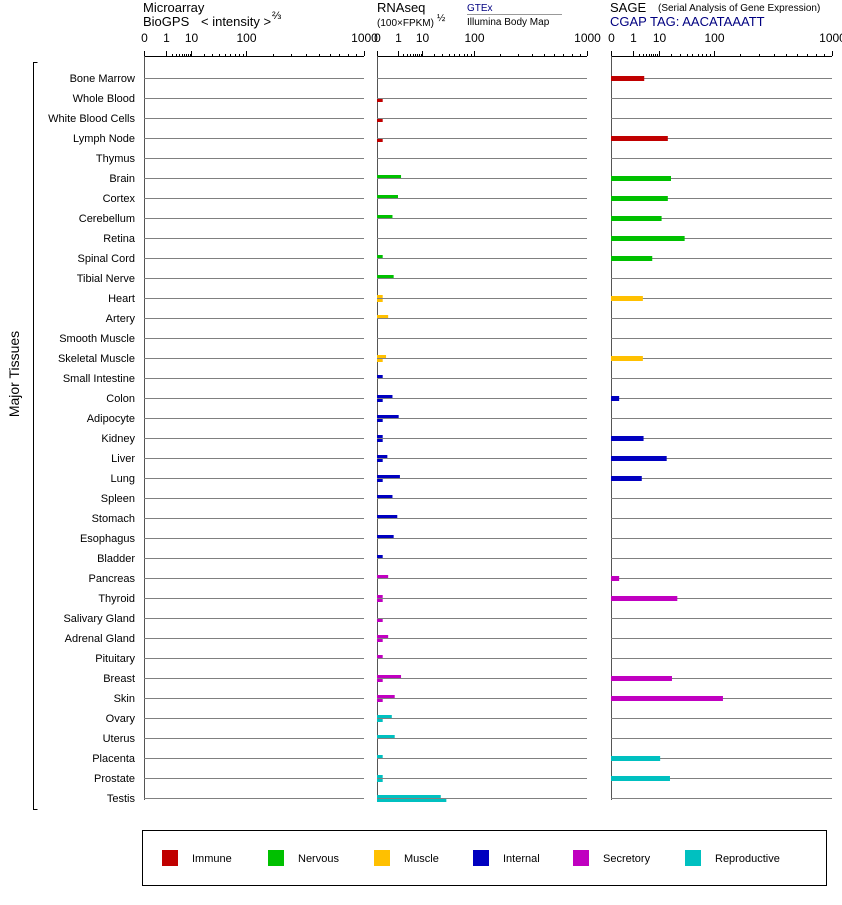  What do you see at coordinates (120, 399) in the screenshot?
I see `tissue-label: Colon` at bounding box center [120, 399].